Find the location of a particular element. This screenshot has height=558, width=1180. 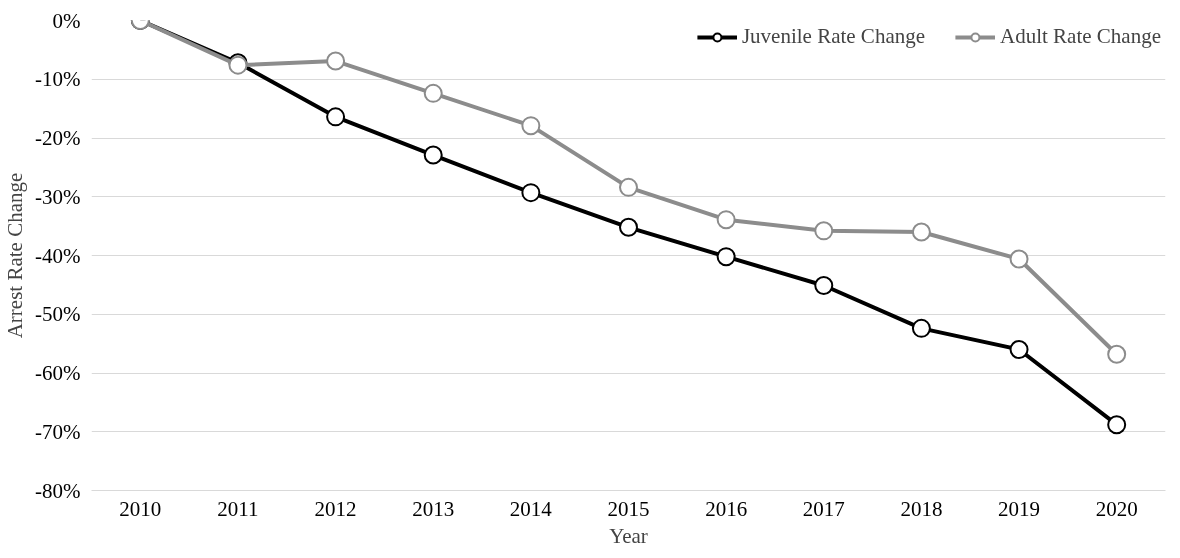

x-tick-label: 2010 is located at coordinates (140, 508).